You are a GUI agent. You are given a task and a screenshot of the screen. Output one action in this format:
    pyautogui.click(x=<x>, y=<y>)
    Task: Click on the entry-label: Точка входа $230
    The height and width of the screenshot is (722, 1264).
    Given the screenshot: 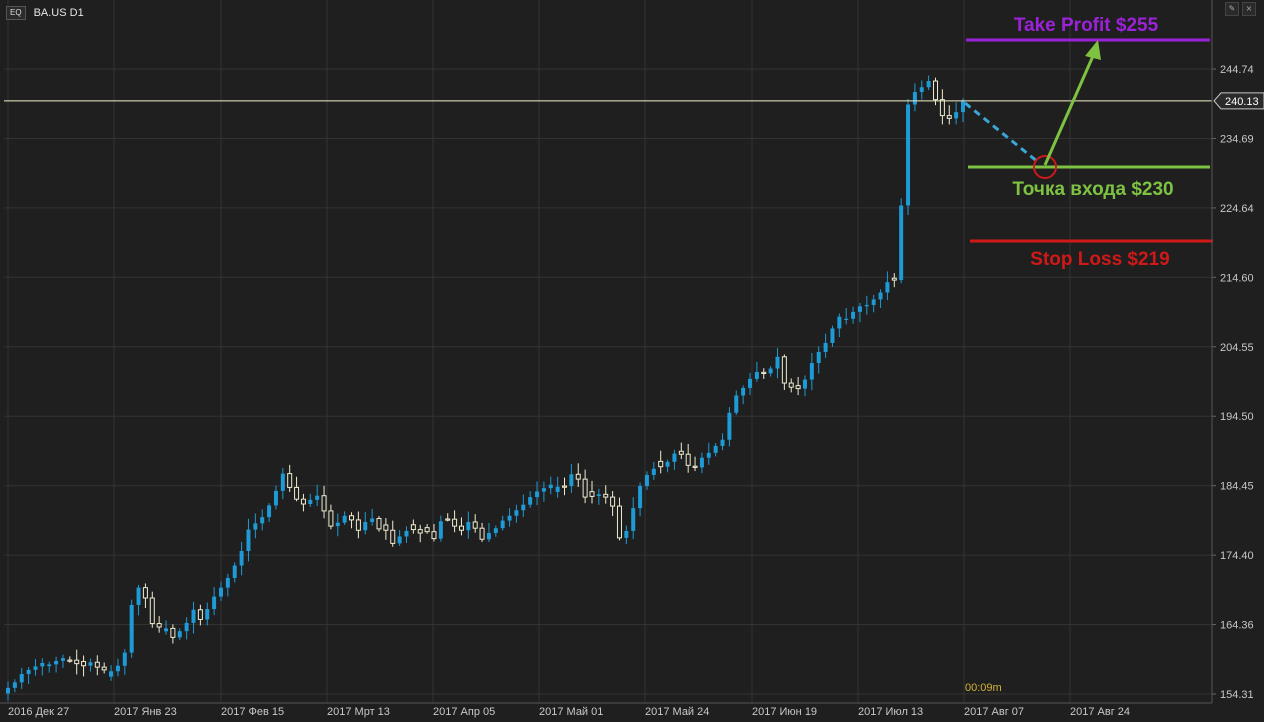 What is the action you would take?
    pyautogui.click(x=1092, y=189)
    